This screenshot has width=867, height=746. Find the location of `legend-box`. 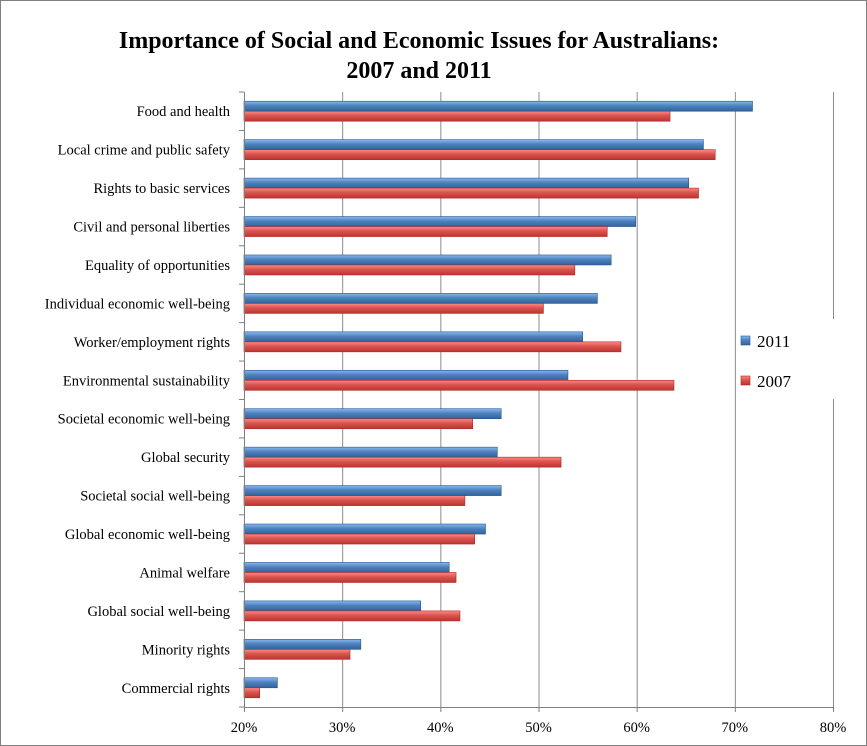

legend-box is located at coordinates (786, 359).